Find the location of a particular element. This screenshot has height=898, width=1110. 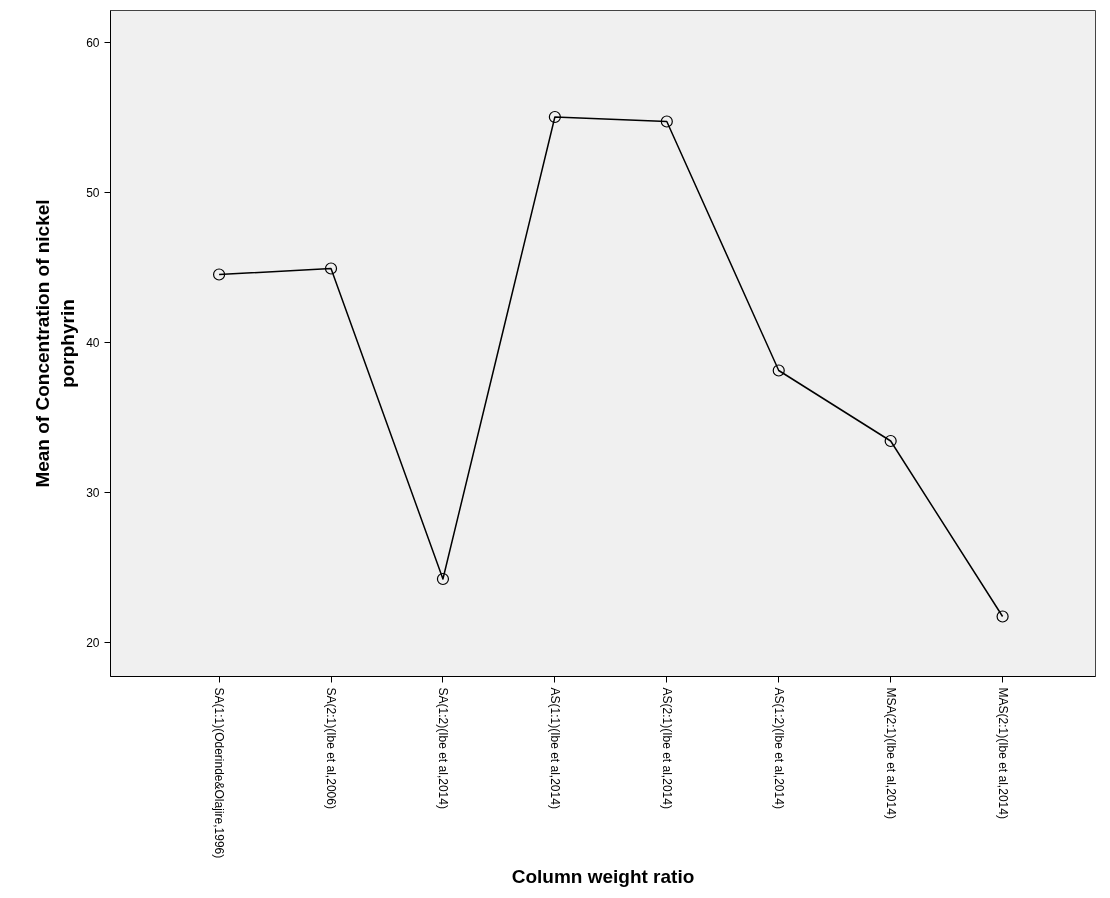

x-tick-label: AS(2:1)(Ibe et al,2014) is located at coordinates (666, 748).